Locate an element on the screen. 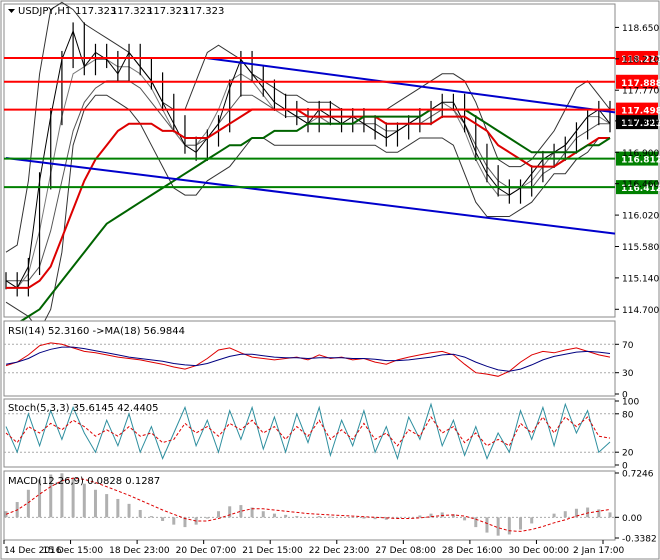 Image resolution: width=660 pixels, height=560 pixels. y-tick-label: 118.210 is located at coordinates (640, 60).